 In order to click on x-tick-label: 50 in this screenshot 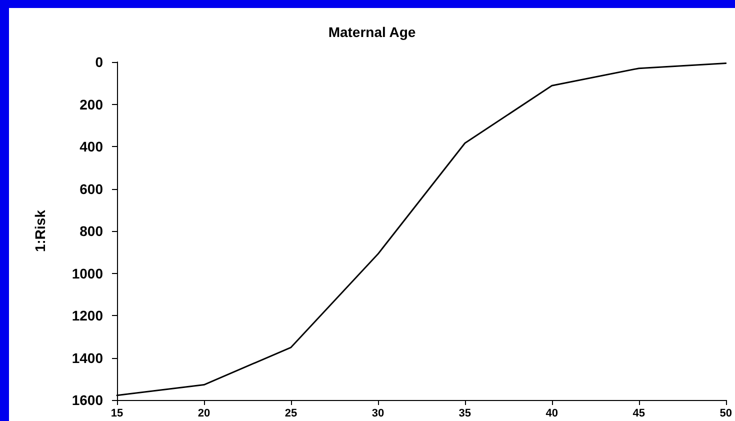, I will do `click(726, 414)`.